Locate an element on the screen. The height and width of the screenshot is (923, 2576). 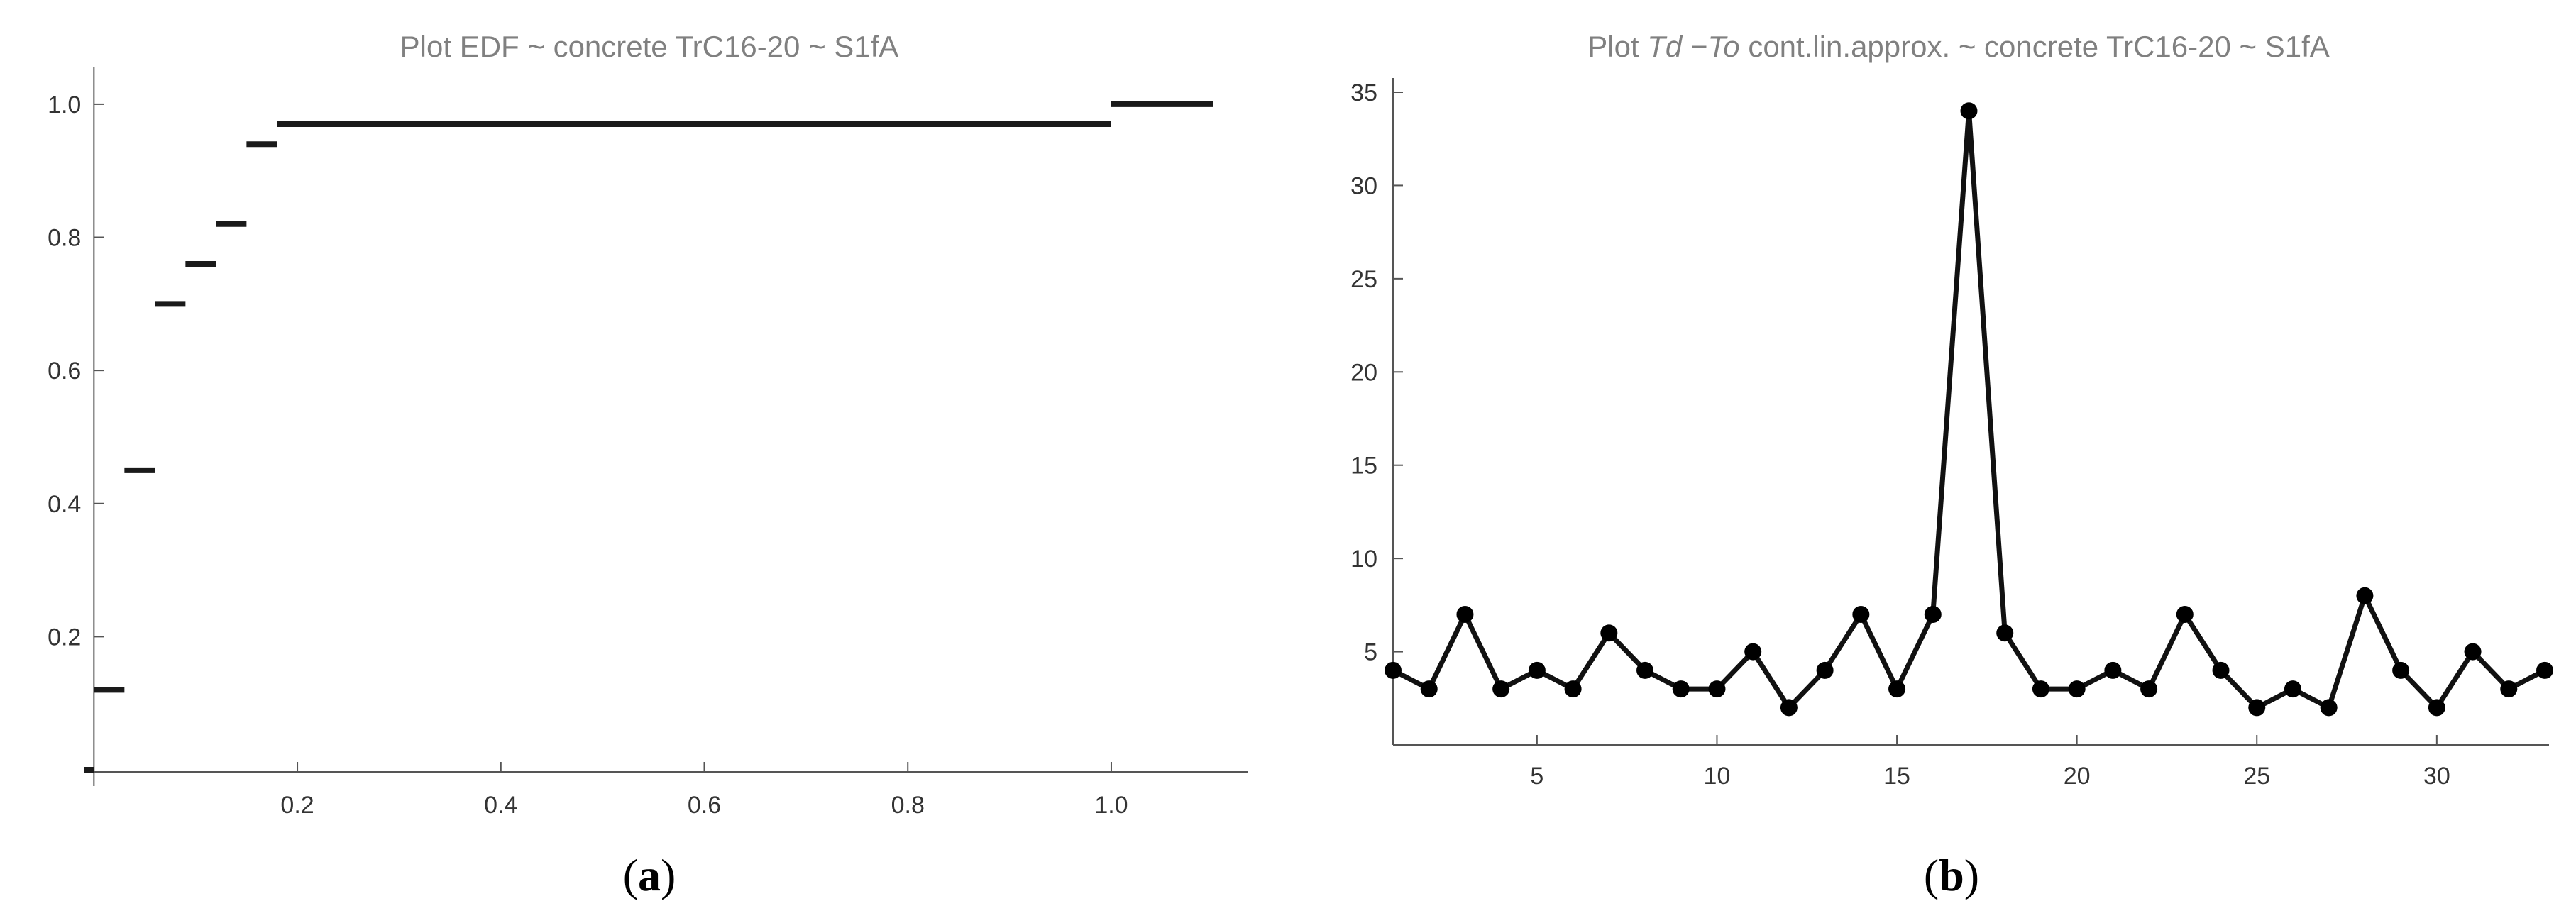
panel-a-label: (a) is located at coordinates (649, 875).